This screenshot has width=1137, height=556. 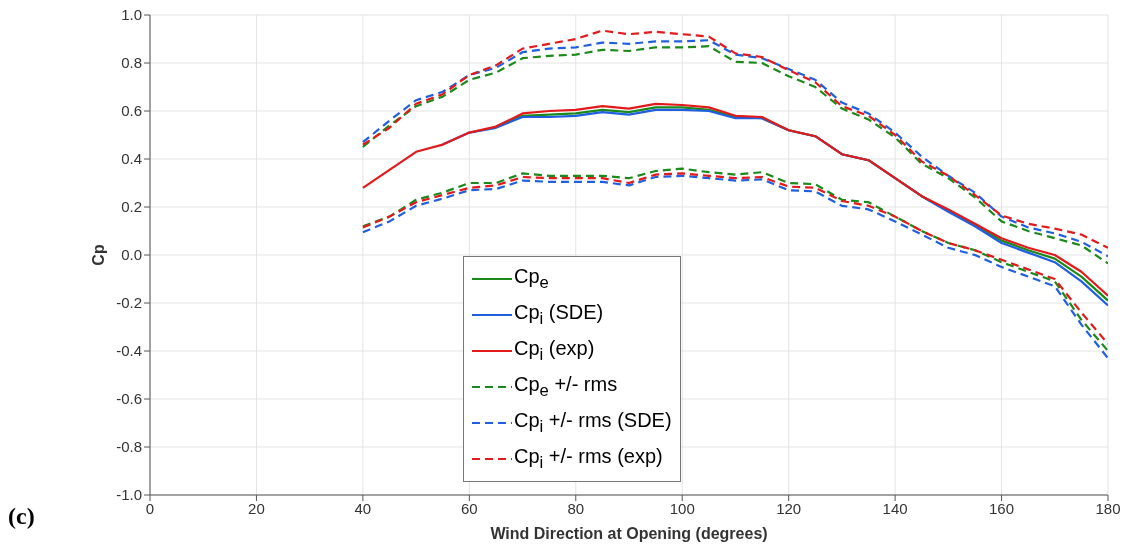 What do you see at coordinates (98, 255) in the screenshot?
I see `y-axis-title: Cp` at bounding box center [98, 255].